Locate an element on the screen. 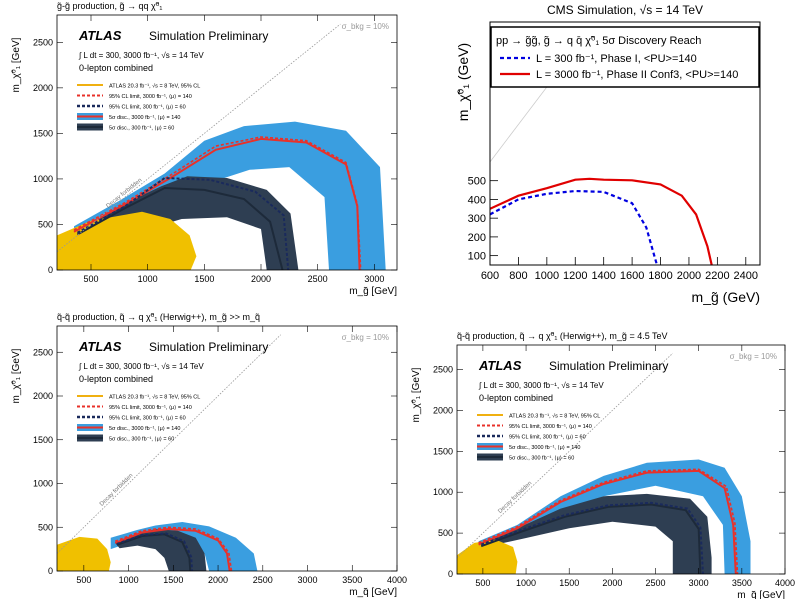 The image size is (799, 599). diagonal-line is located at coordinates (519, 124).